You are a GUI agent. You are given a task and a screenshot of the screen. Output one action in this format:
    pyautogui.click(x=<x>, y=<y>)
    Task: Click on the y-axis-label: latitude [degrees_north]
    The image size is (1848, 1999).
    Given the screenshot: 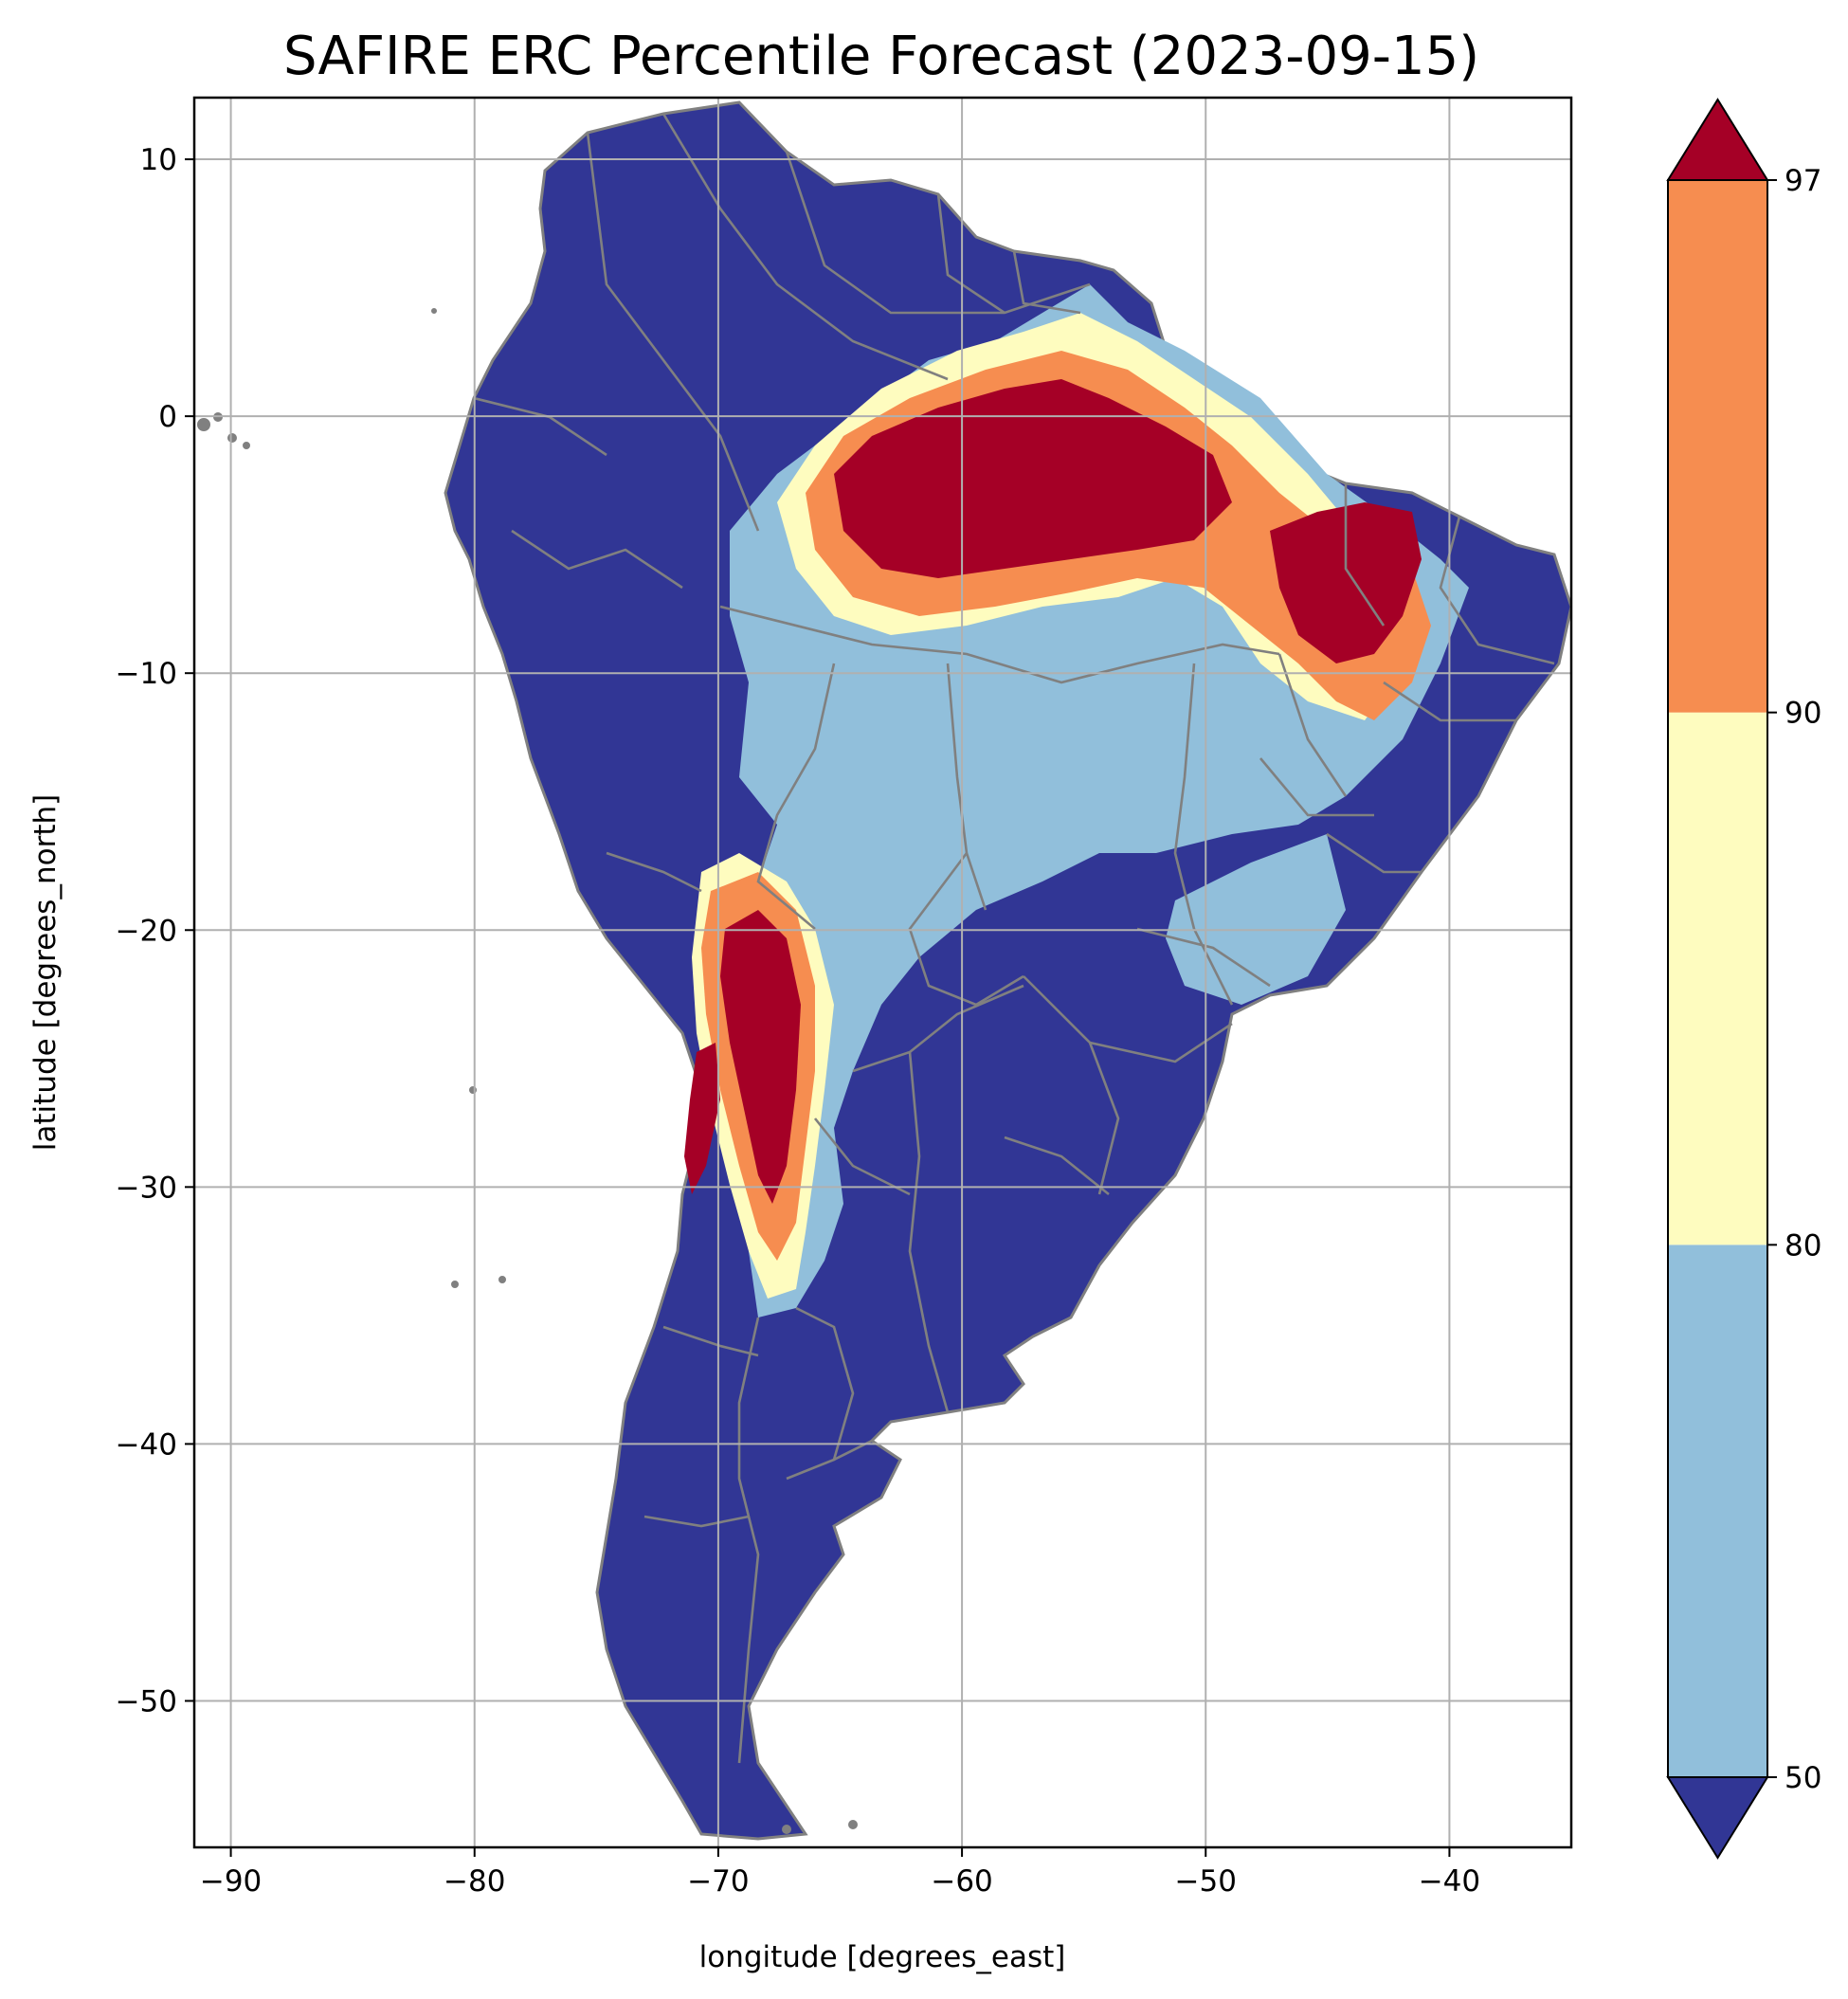 What is the action you would take?
    pyautogui.click(x=46, y=973)
    